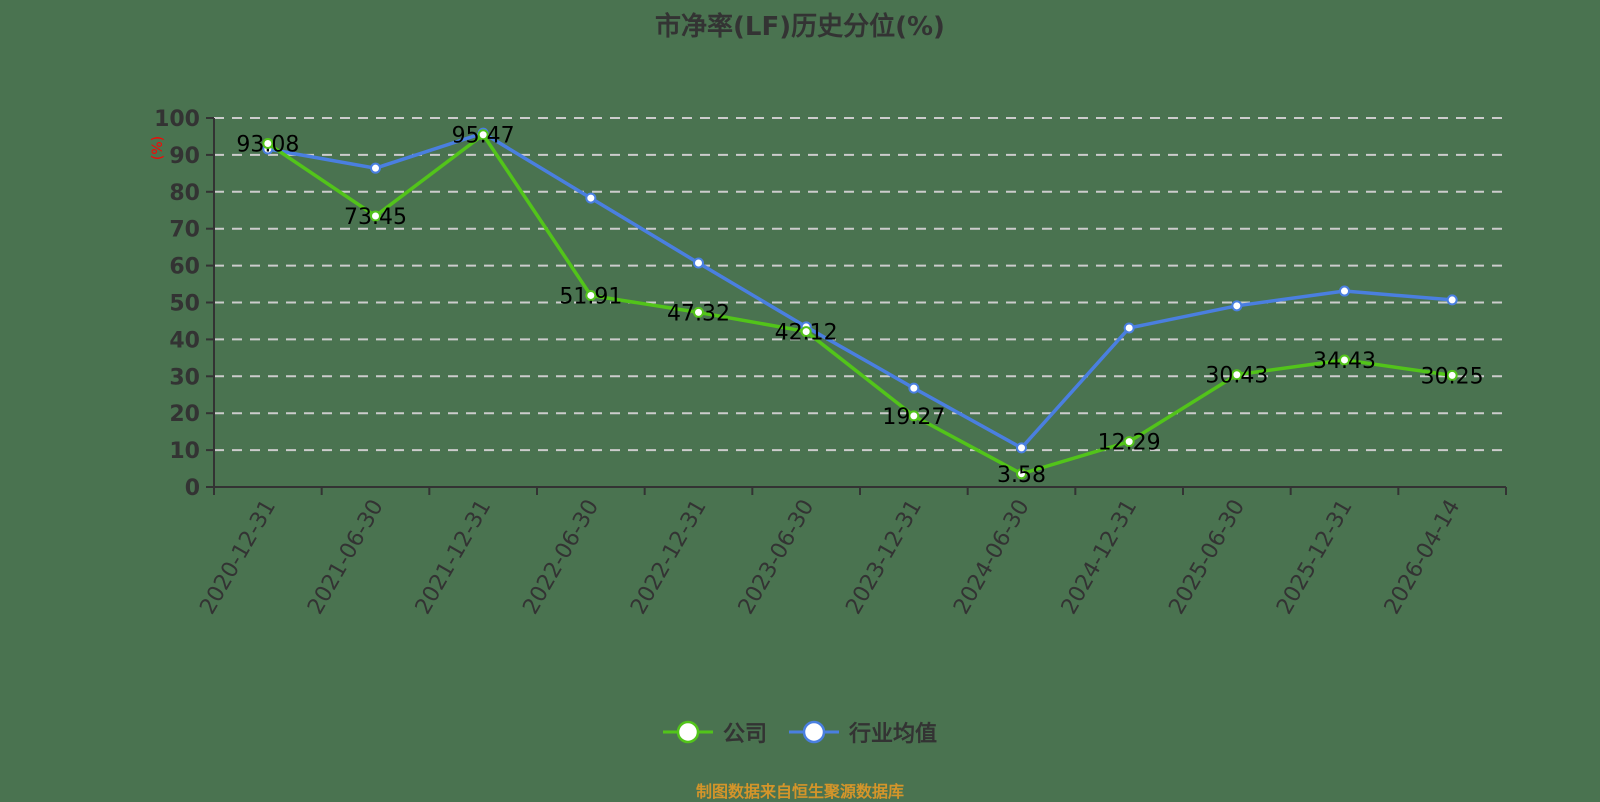 This screenshot has height=802, width=1600. Describe the element at coordinates (893, 734) in the screenshot. I see `legend-label-industry-avg: 行业均值` at that location.